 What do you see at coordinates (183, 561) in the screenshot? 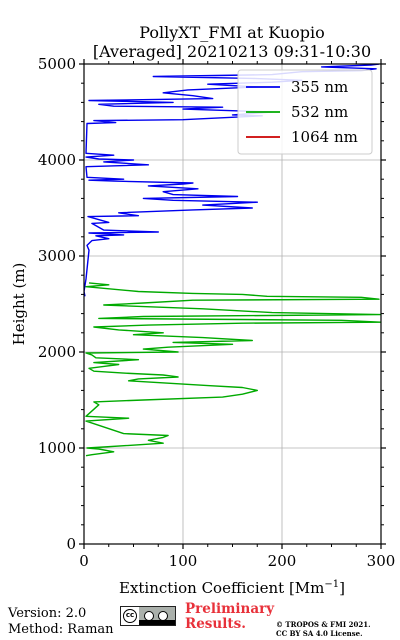
I see `x-tick-label: 100` at bounding box center [183, 561].